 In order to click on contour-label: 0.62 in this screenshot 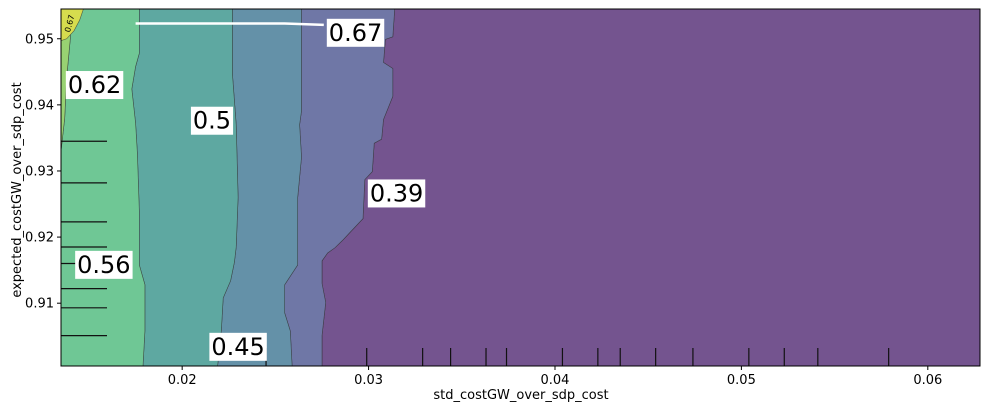, I will do `click(94, 85)`.